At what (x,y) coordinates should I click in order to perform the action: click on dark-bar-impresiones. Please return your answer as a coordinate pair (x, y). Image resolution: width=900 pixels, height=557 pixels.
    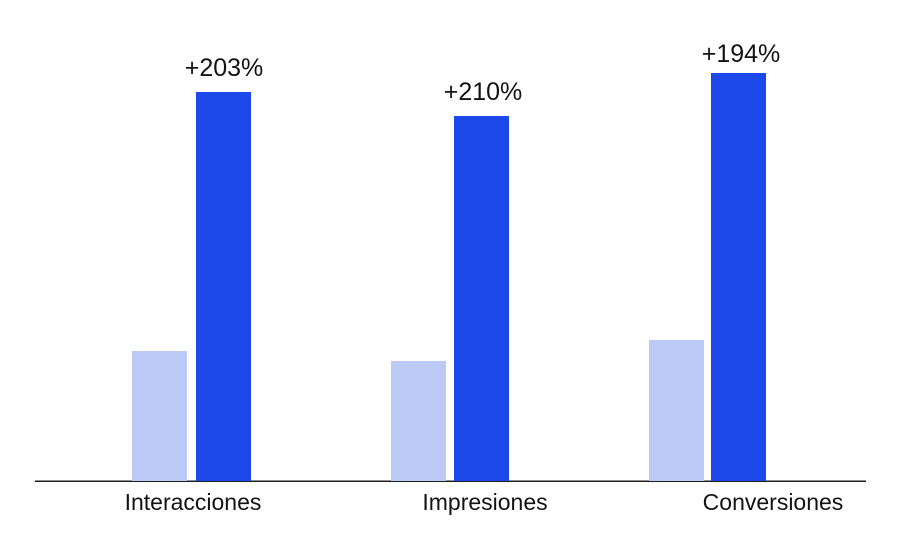
    Looking at the image, I should click on (481, 298).